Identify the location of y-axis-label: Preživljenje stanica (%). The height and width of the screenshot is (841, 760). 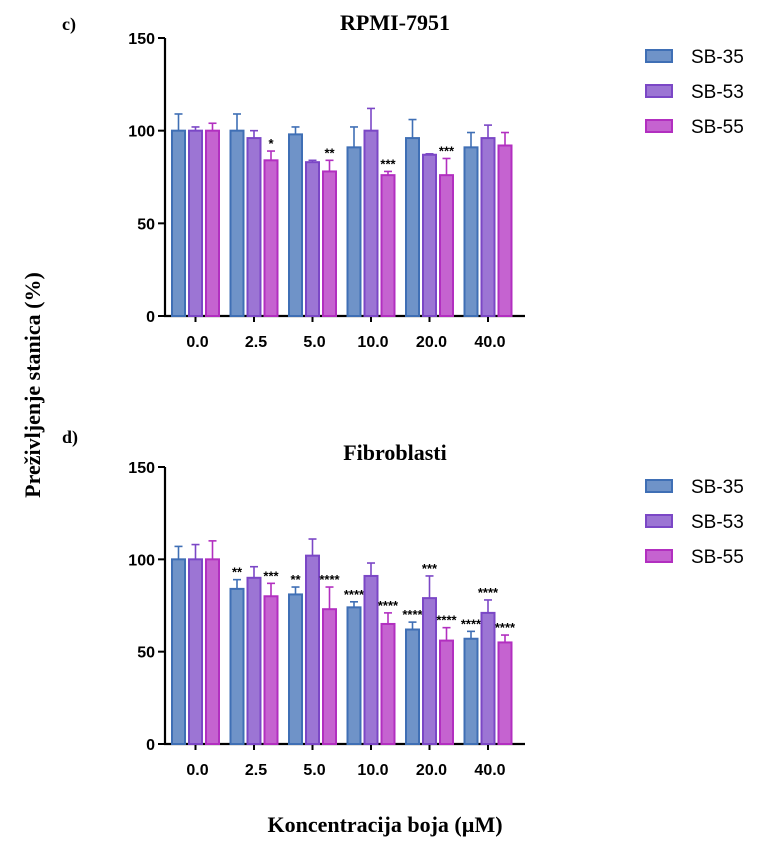
(32, 385).